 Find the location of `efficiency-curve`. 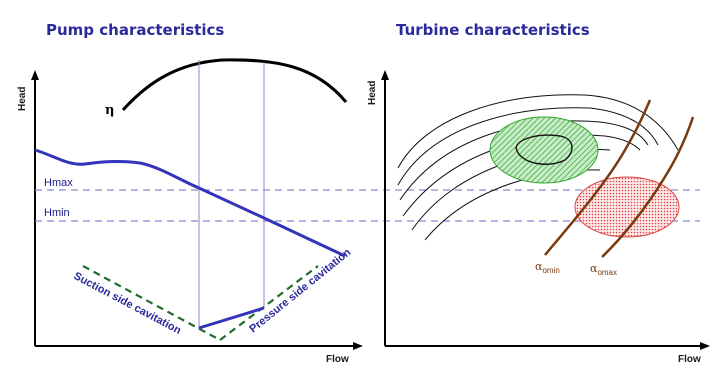

efficiency-curve is located at coordinates (234, 85).